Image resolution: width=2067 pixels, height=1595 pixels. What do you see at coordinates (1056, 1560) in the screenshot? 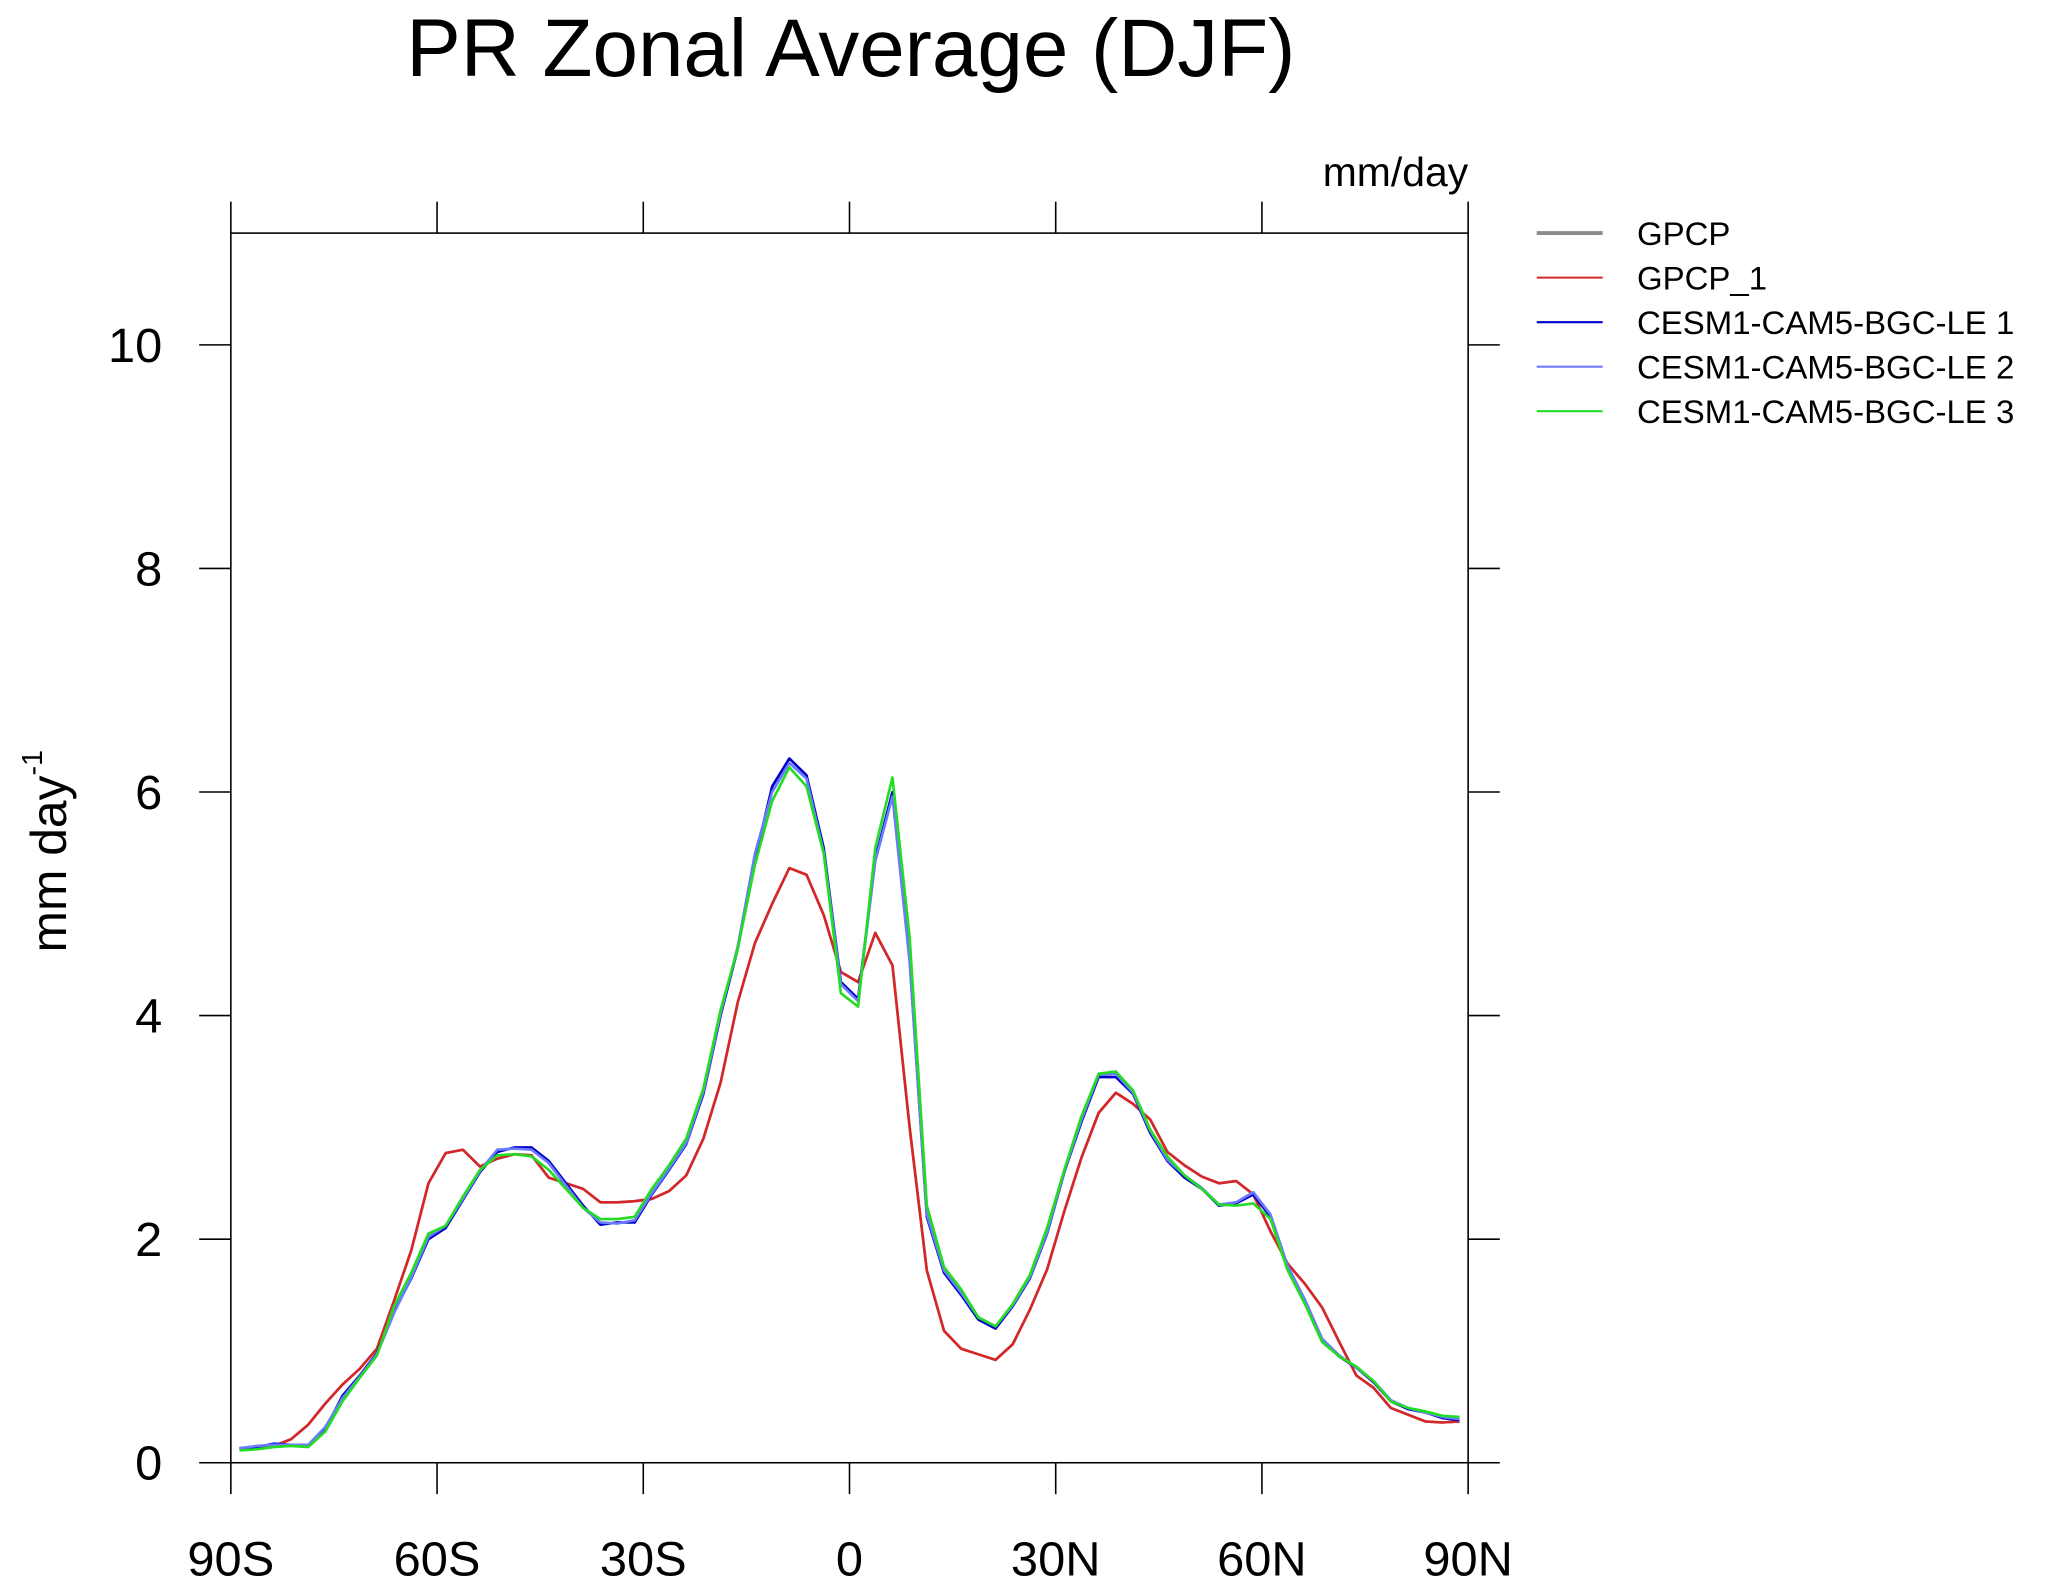
I see `x-tick-label: 30N` at bounding box center [1056, 1560].